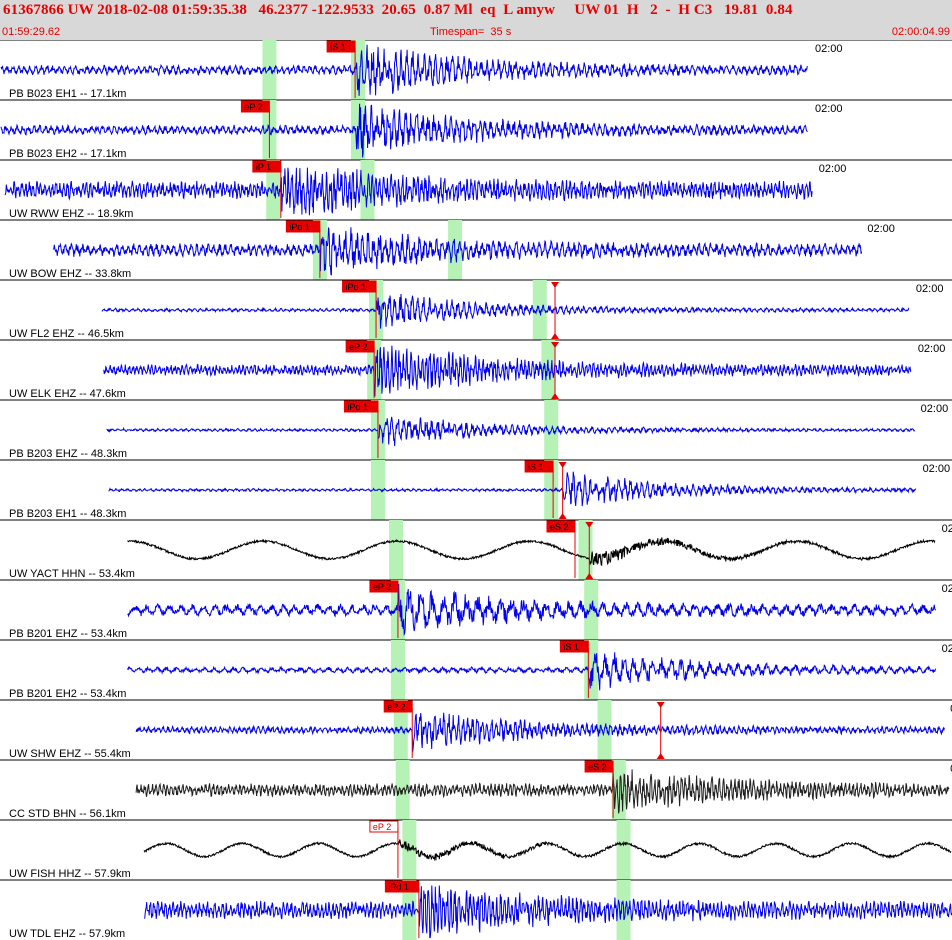 This screenshot has width=952, height=940. I want to click on station-channel-label: UW YACT HHN -- 53.4km, so click(72, 574).